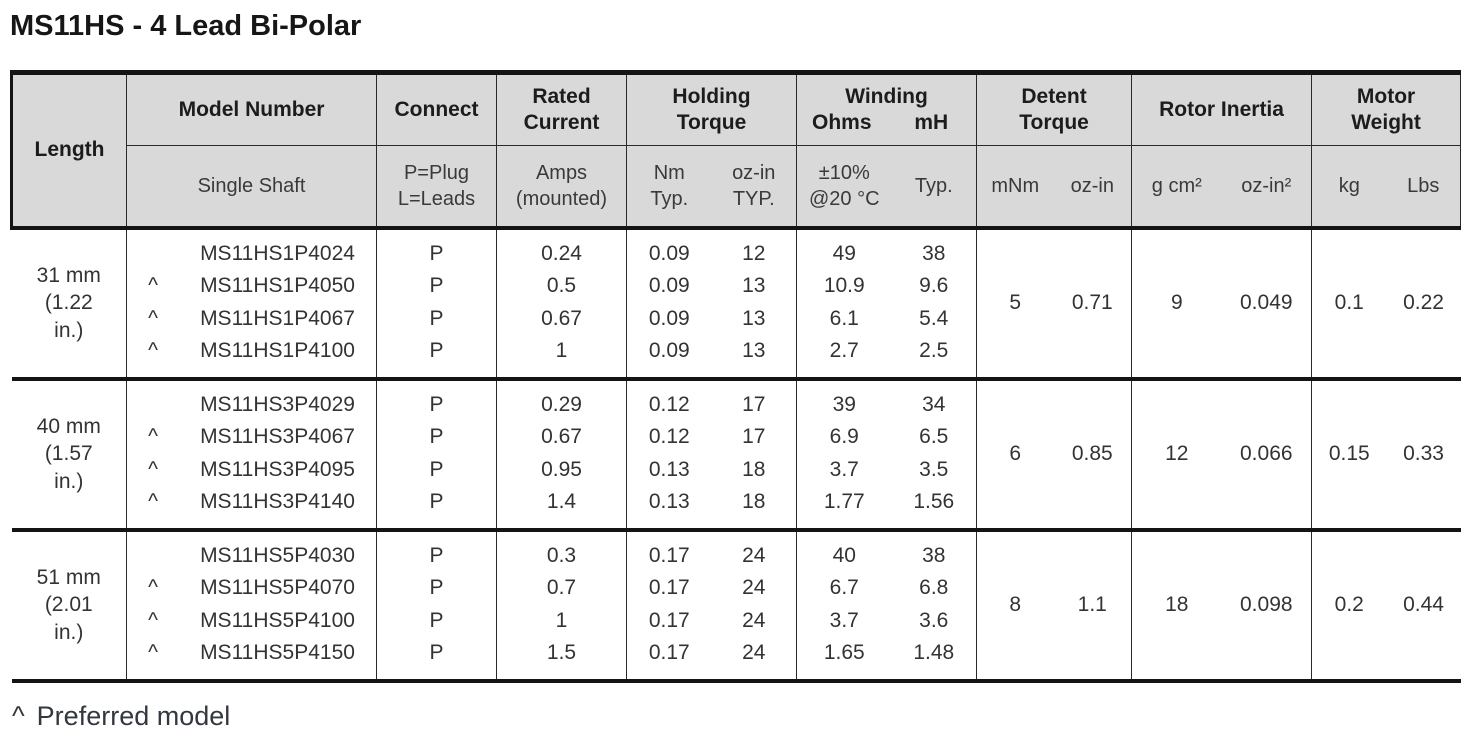 The height and width of the screenshot is (752, 1469). I want to click on col-header-holding-torque: Holding Torque, so click(711, 109).